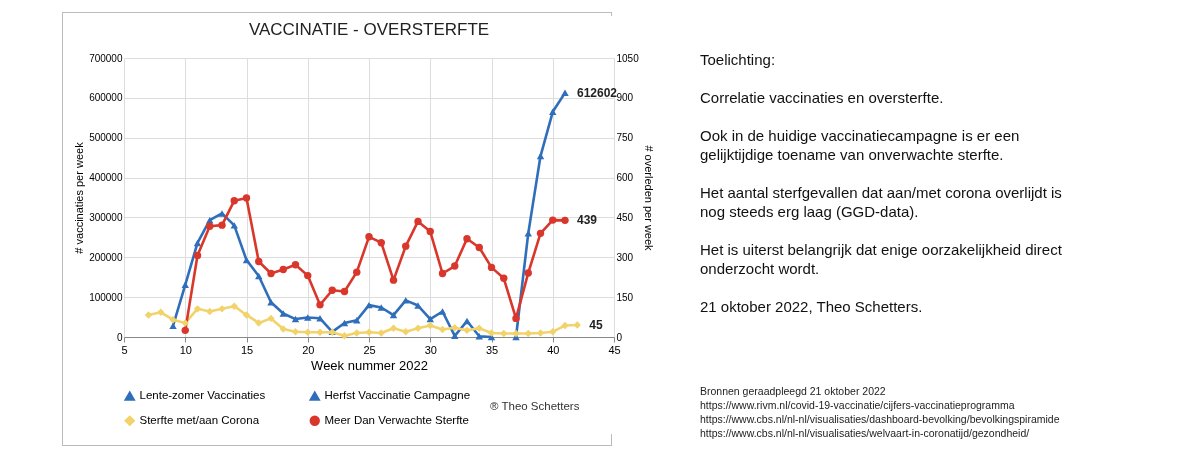  I want to click on y2-tick-label: 900, so click(625, 98).